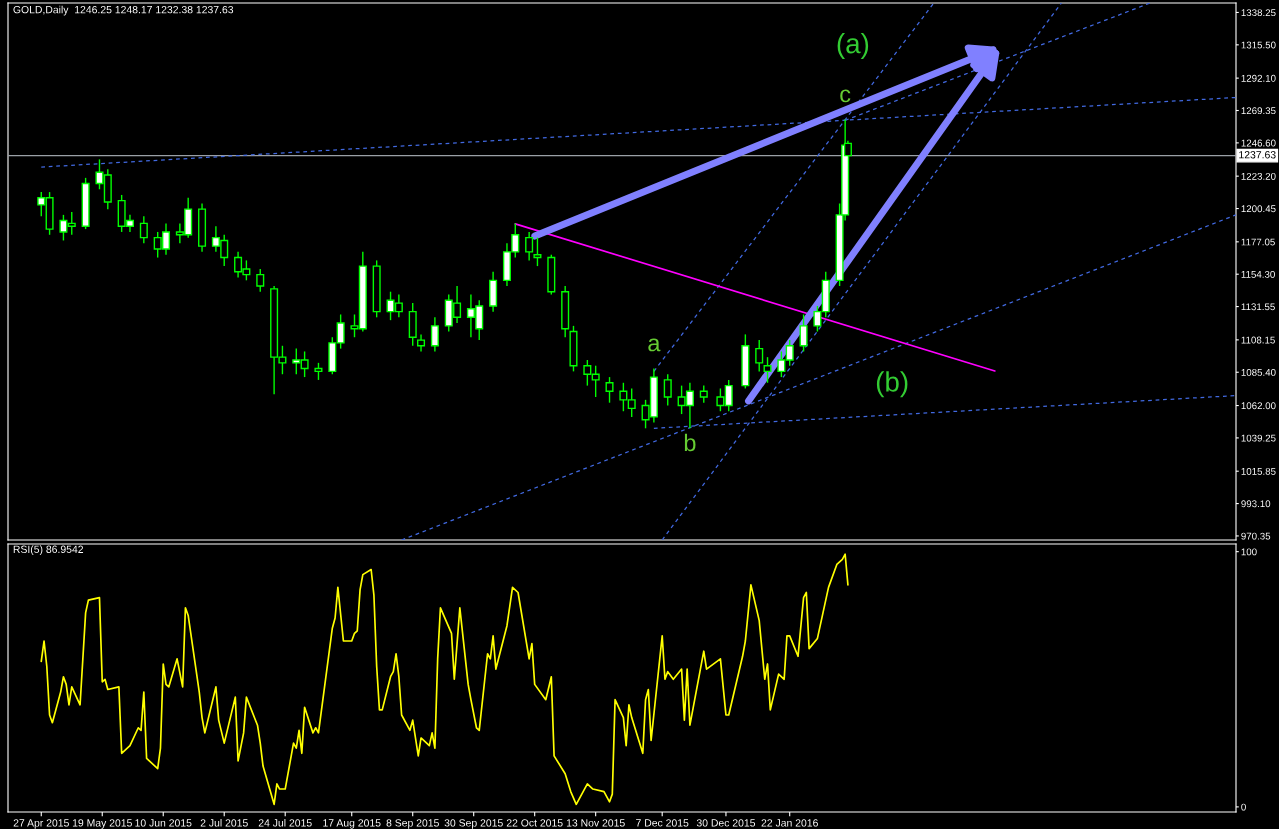 The width and height of the screenshot is (1279, 829). What do you see at coordinates (1256, 504) in the screenshot?
I see `y-tick-label: 993.10` at bounding box center [1256, 504].